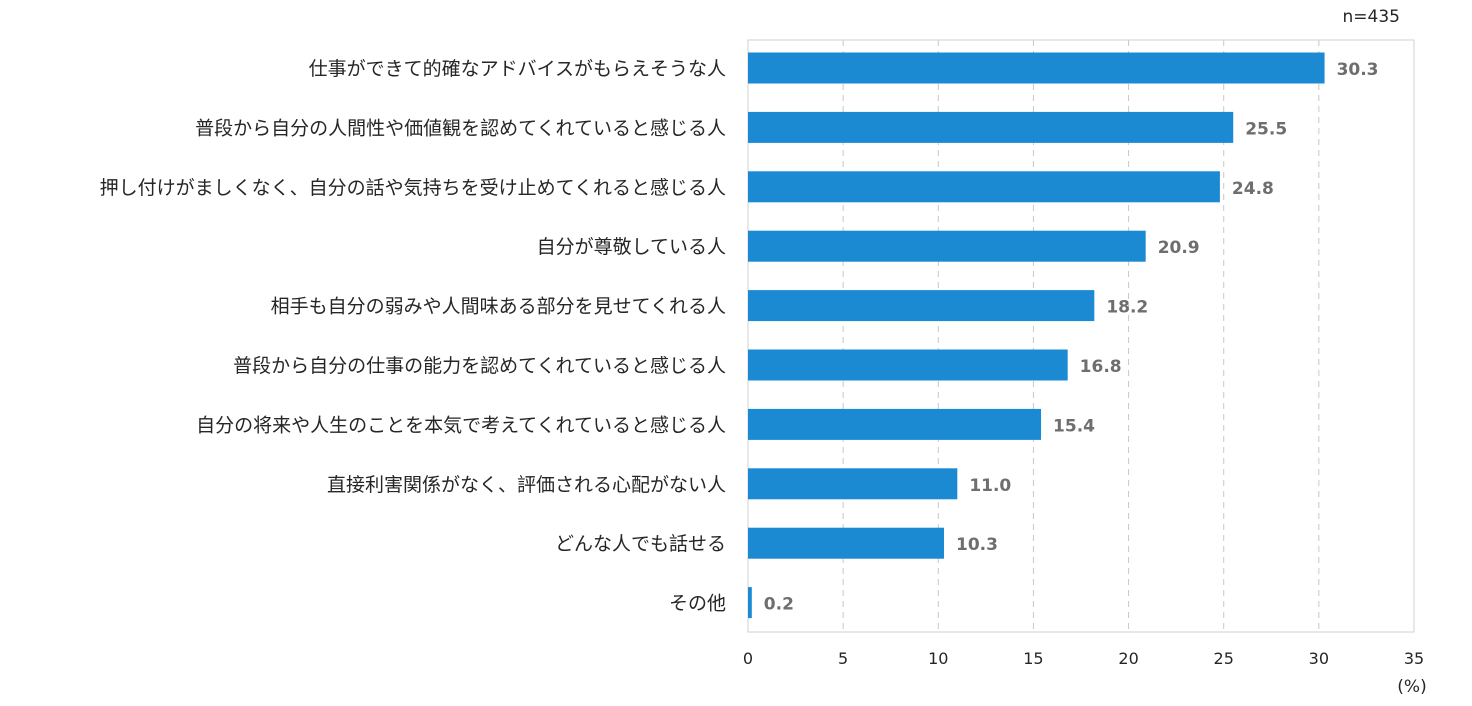  I want to click on category-label-4: 相手も自分の弱みや人間味ある部分を見せてくれる人, so click(498, 307).